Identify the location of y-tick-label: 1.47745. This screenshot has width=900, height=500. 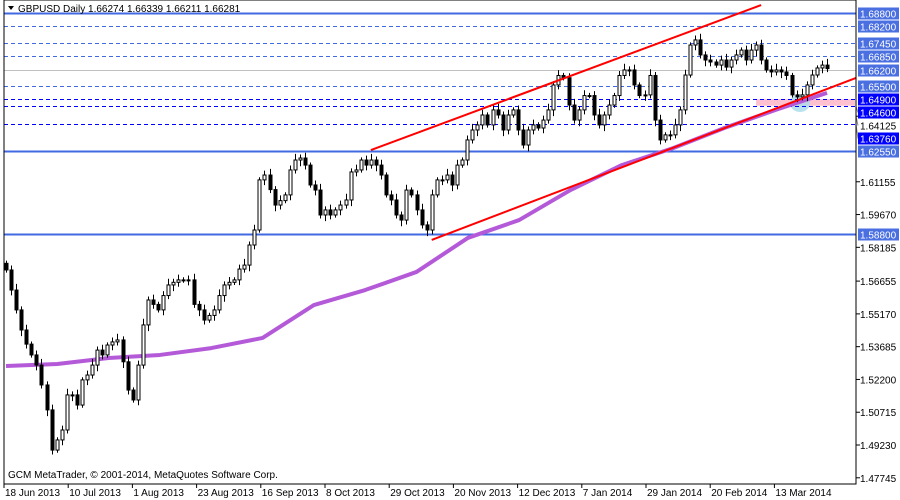
(878, 479).